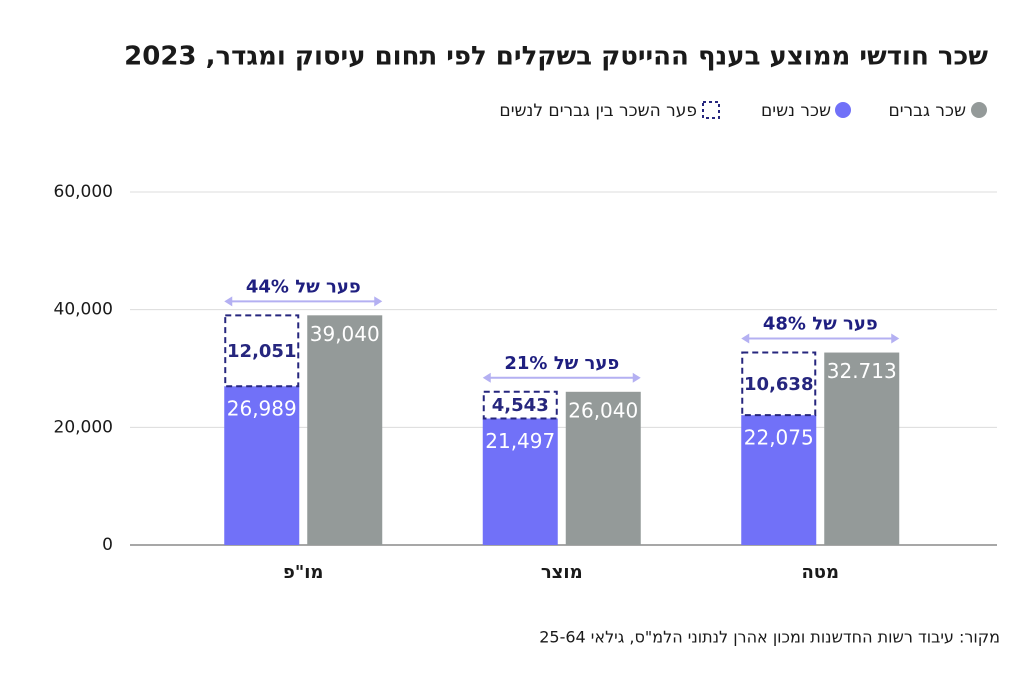  What do you see at coordinates (561, 363) in the screenshot?
I see `gap-annotation: פער של 21%` at bounding box center [561, 363].